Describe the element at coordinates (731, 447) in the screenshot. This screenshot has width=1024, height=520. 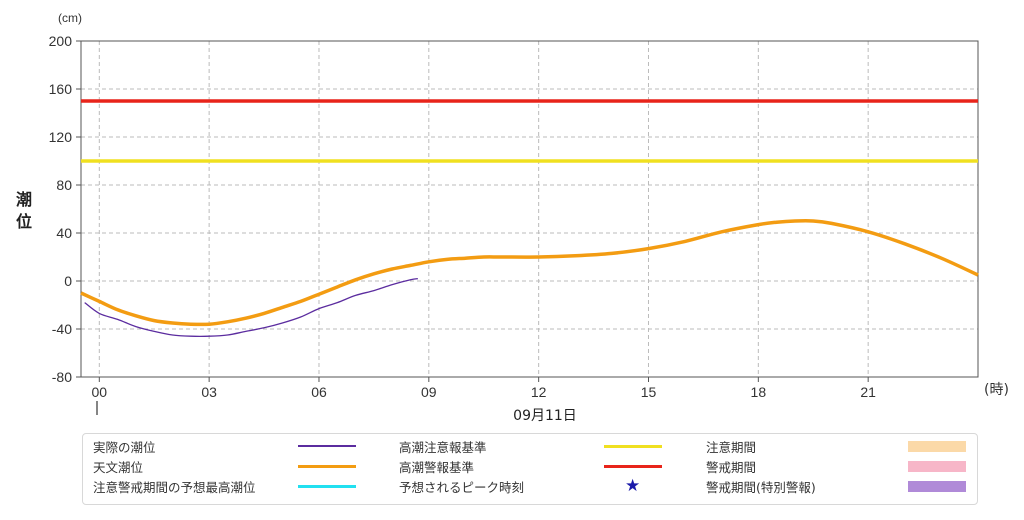
I see `legend-label: 注意期間` at that location.